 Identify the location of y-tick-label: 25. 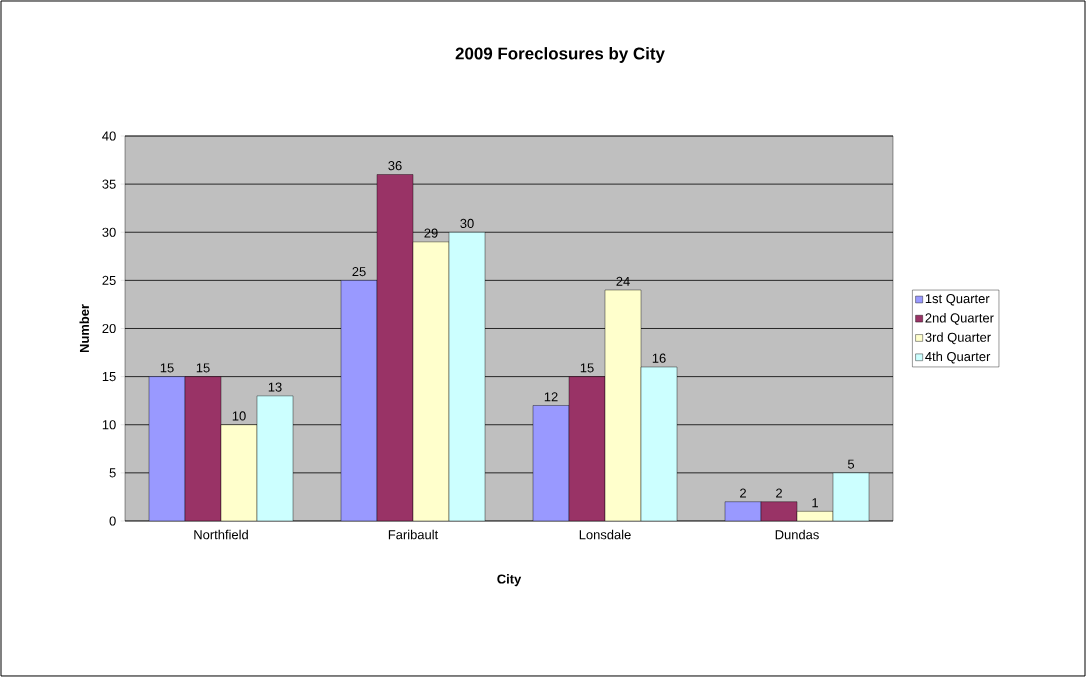
(109, 280).